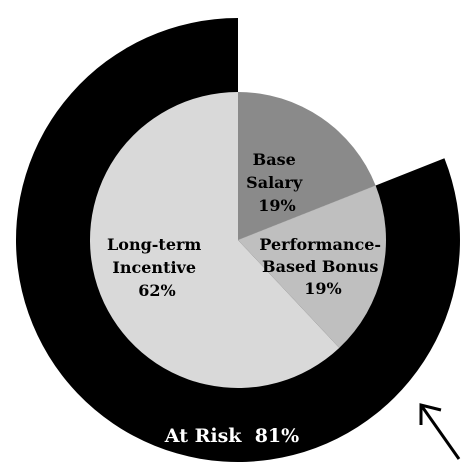  I want to click on pie-slice-base-salary, so click(307, 166).